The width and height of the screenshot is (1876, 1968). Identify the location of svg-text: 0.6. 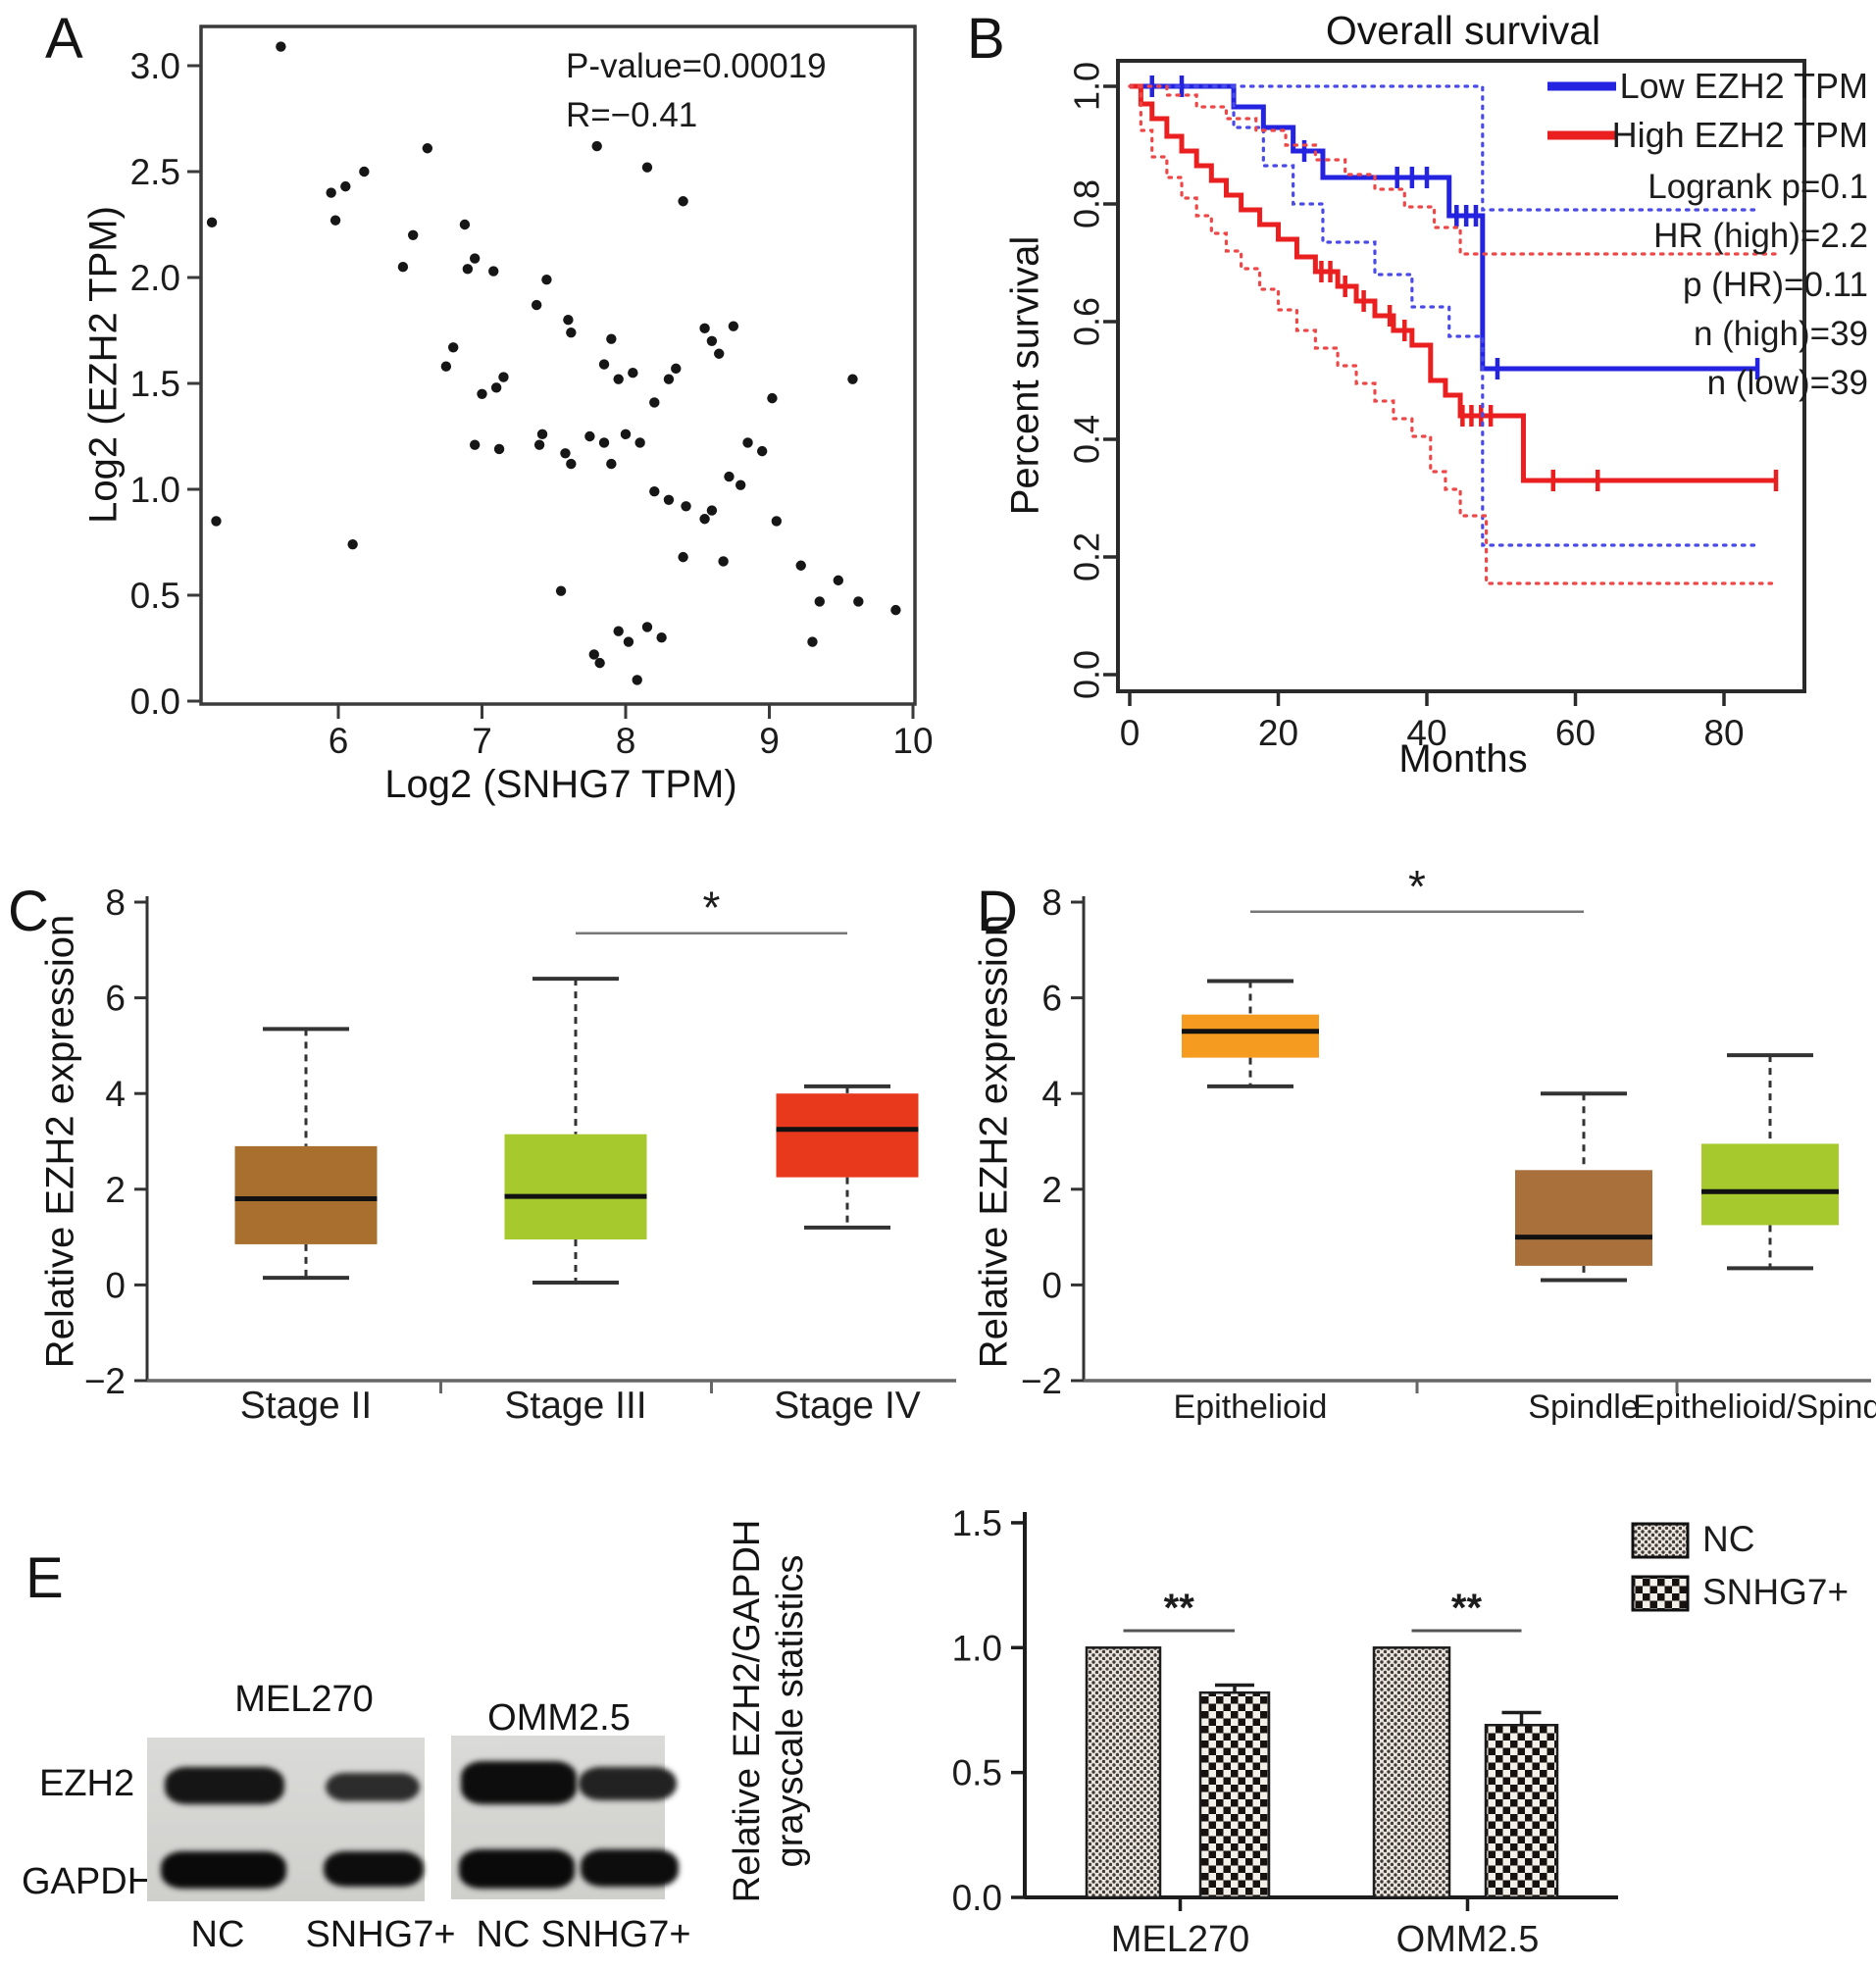
(1087, 321).